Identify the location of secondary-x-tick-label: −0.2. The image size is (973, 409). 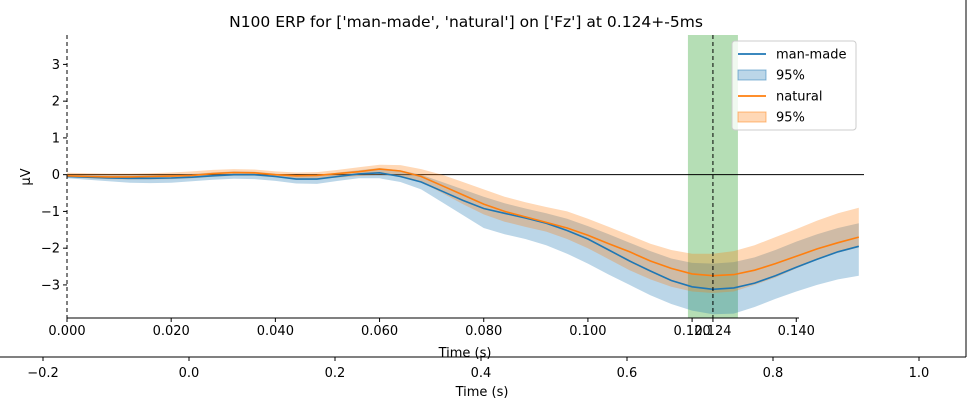
(43, 373).